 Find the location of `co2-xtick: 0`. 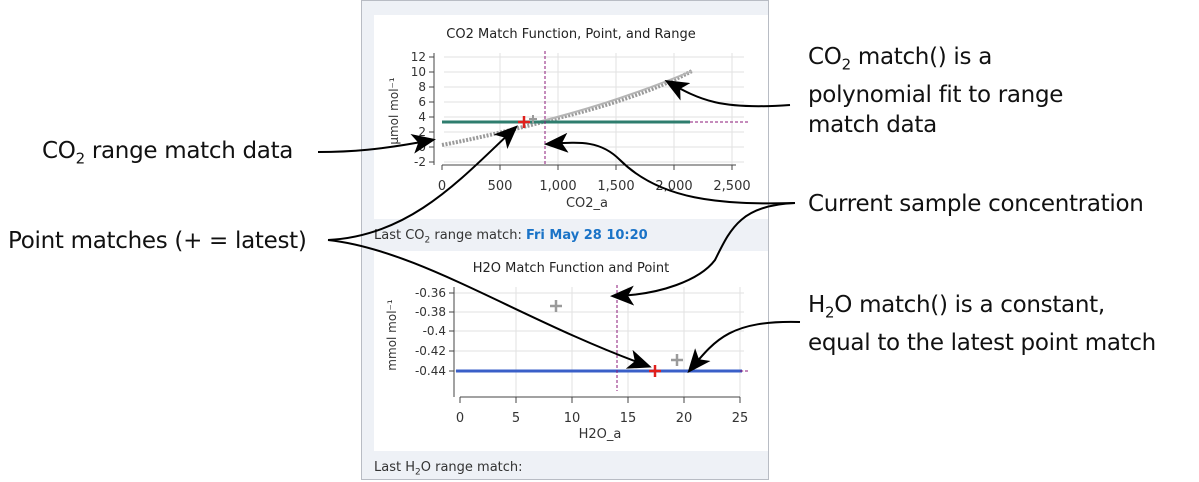

co2-xtick: 0 is located at coordinates (442, 186).